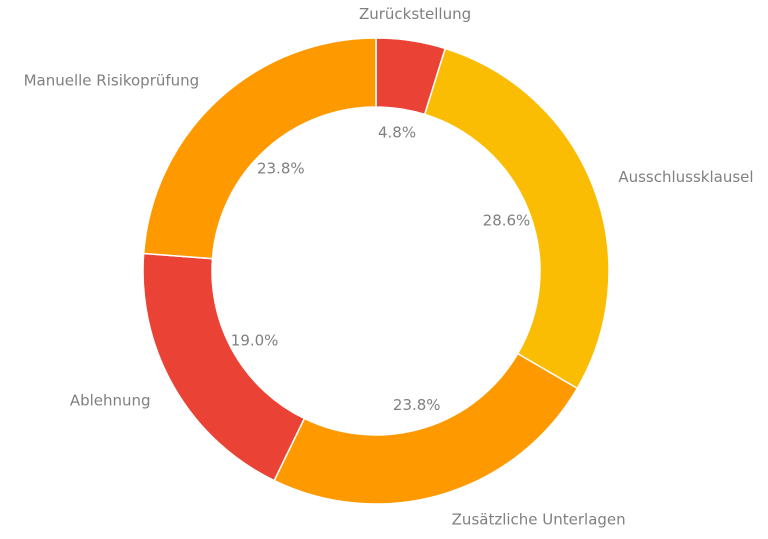 This screenshot has height=539, width=768. I want to click on category-label-manuelle-risikopruefung: Manuelle Risikoprüfung, so click(112, 80).